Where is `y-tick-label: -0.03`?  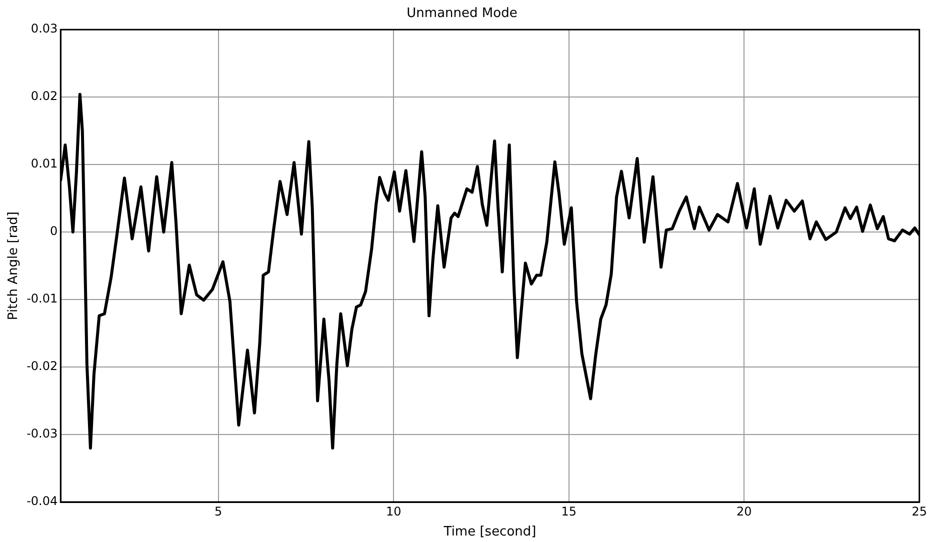
y-tick-label: -0.03 is located at coordinates (42, 433).